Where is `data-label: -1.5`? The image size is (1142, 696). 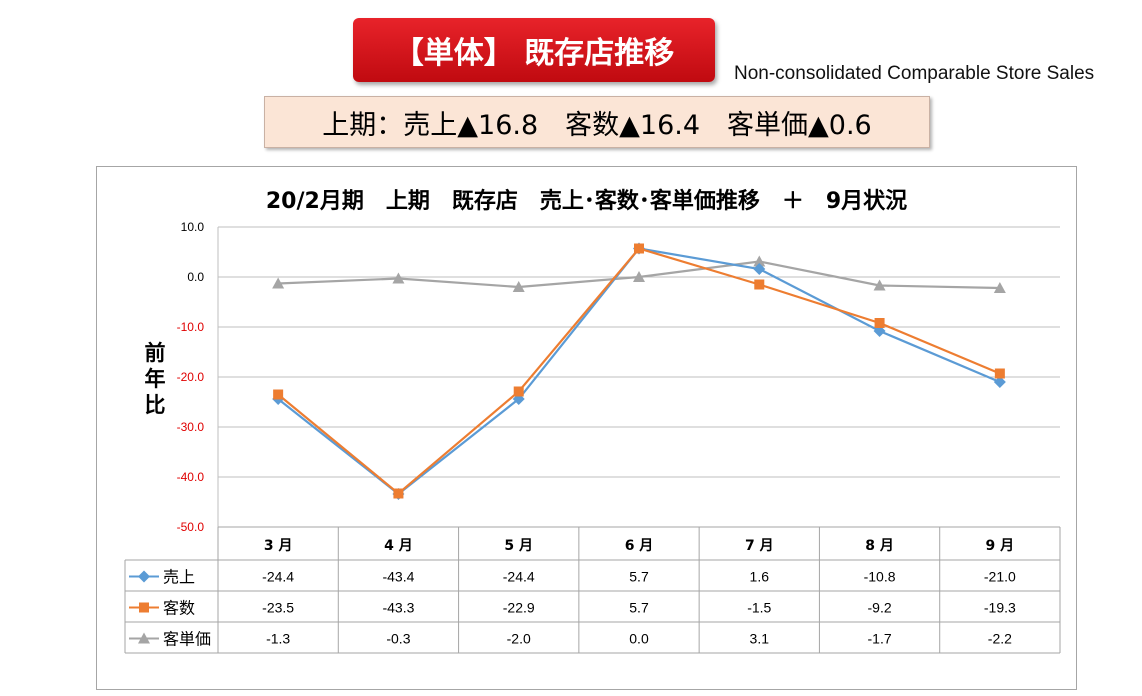 data-label: -1.5 is located at coordinates (759, 608).